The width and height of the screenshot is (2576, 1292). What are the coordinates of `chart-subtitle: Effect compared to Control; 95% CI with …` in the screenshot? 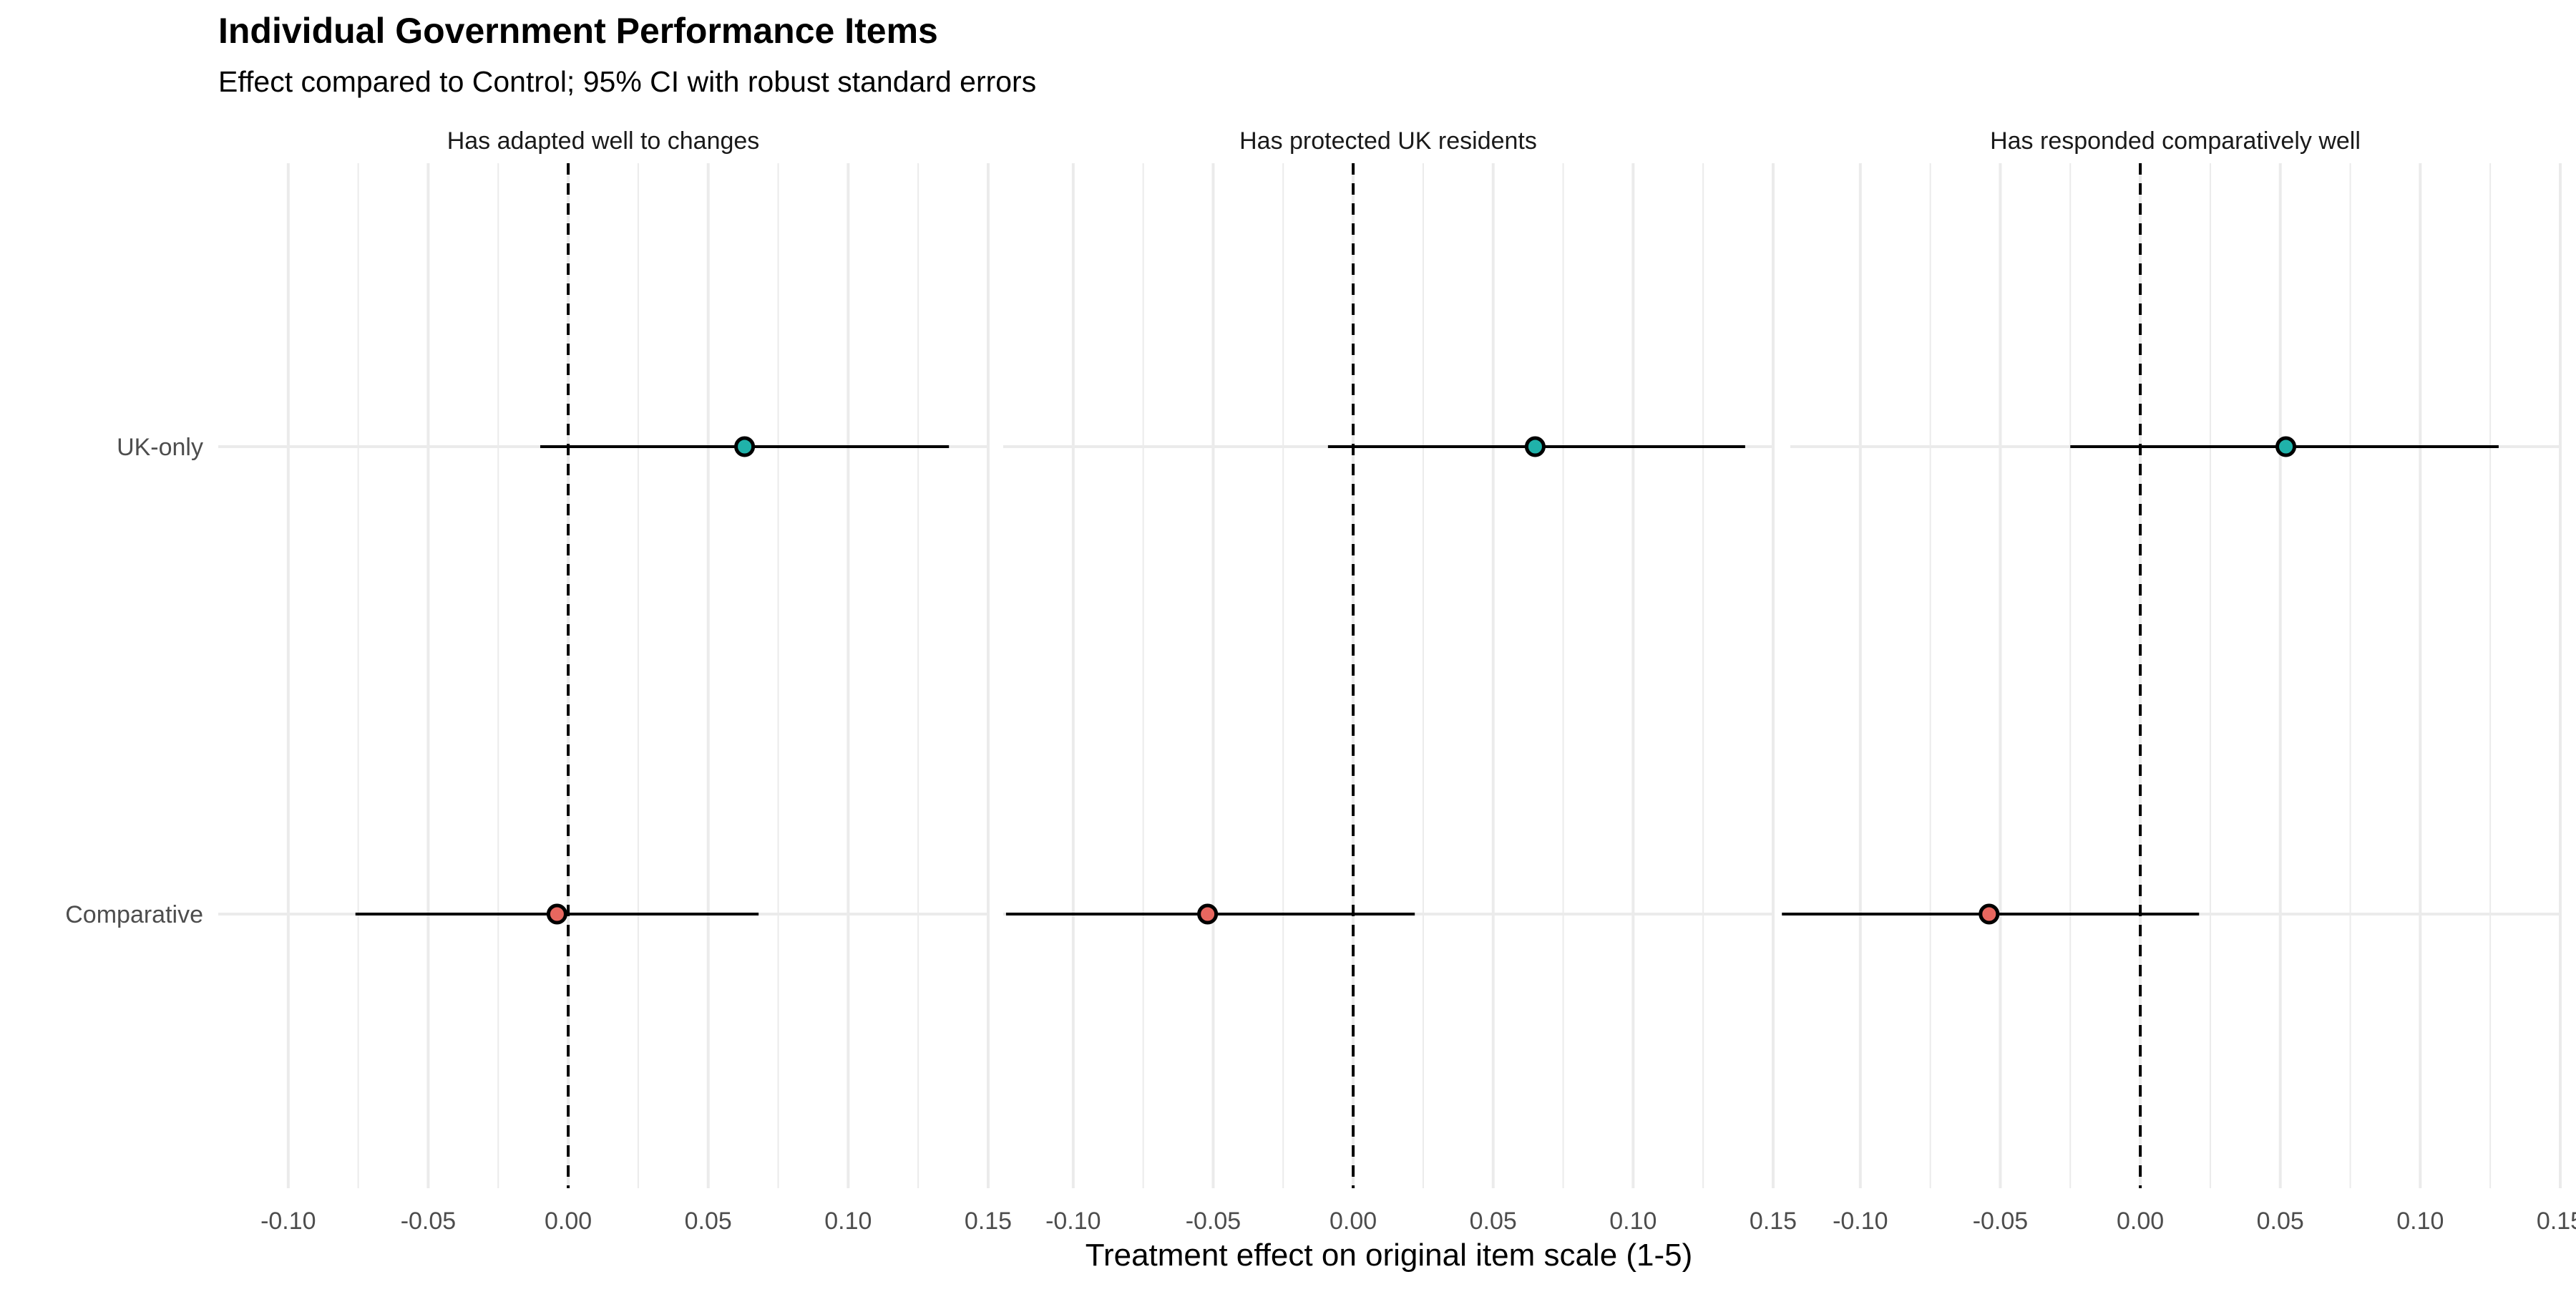 It's located at (627, 81).